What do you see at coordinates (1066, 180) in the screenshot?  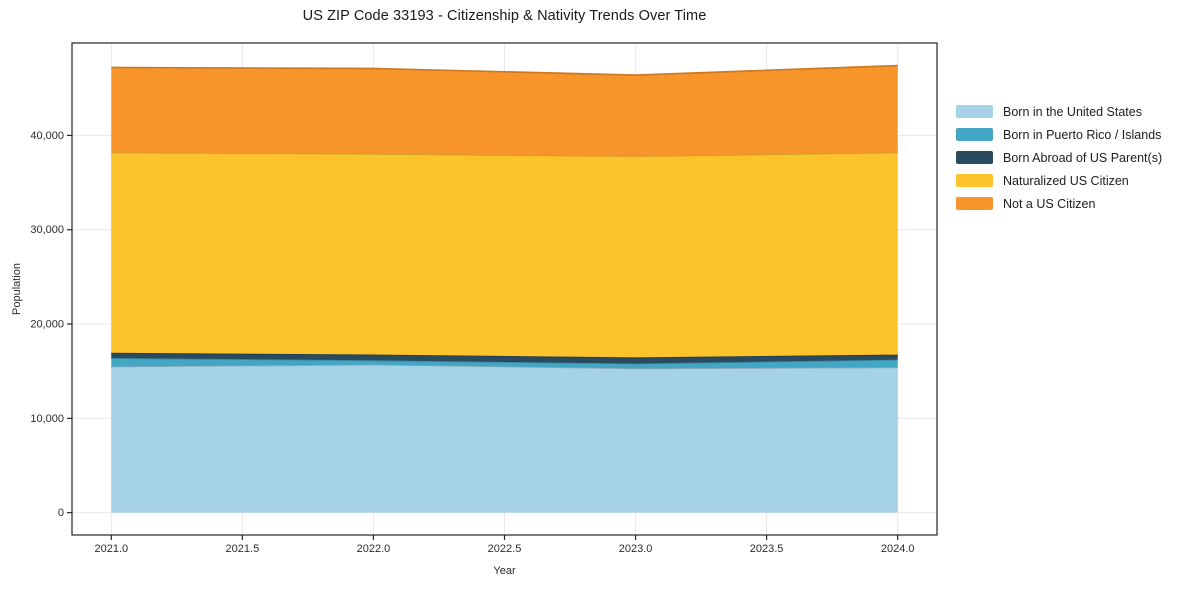 I see `legend-label: Naturalized US Citizen` at bounding box center [1066, 180].